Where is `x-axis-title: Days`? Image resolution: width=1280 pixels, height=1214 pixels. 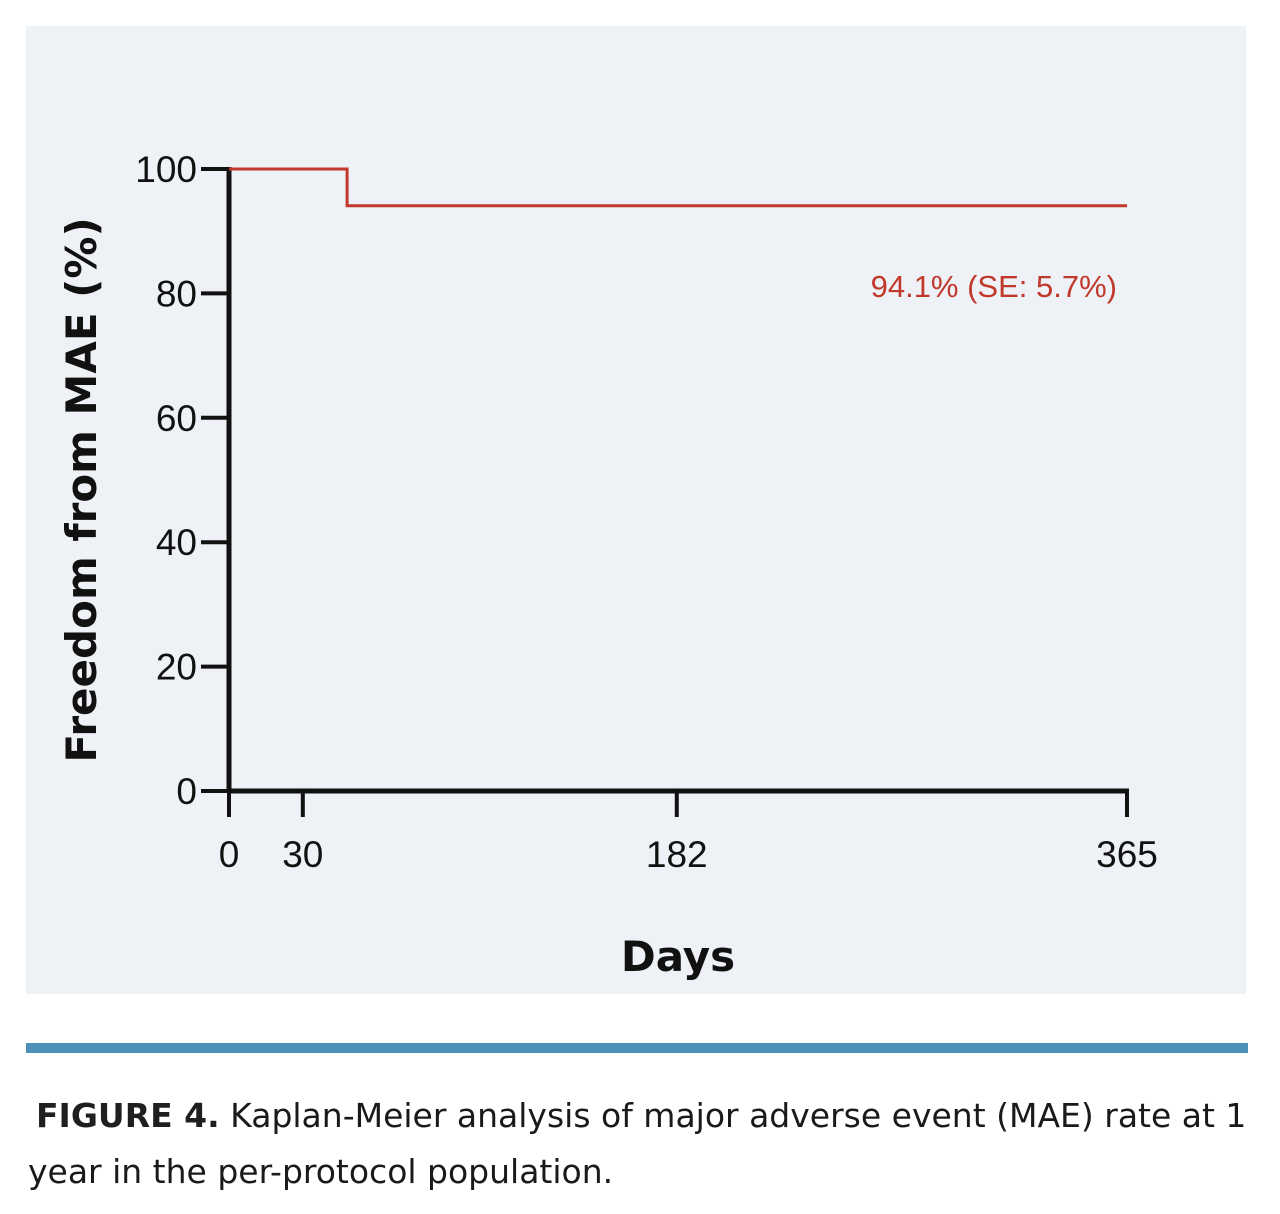
x-axis-title: Days is located at coordinates (678, 956).